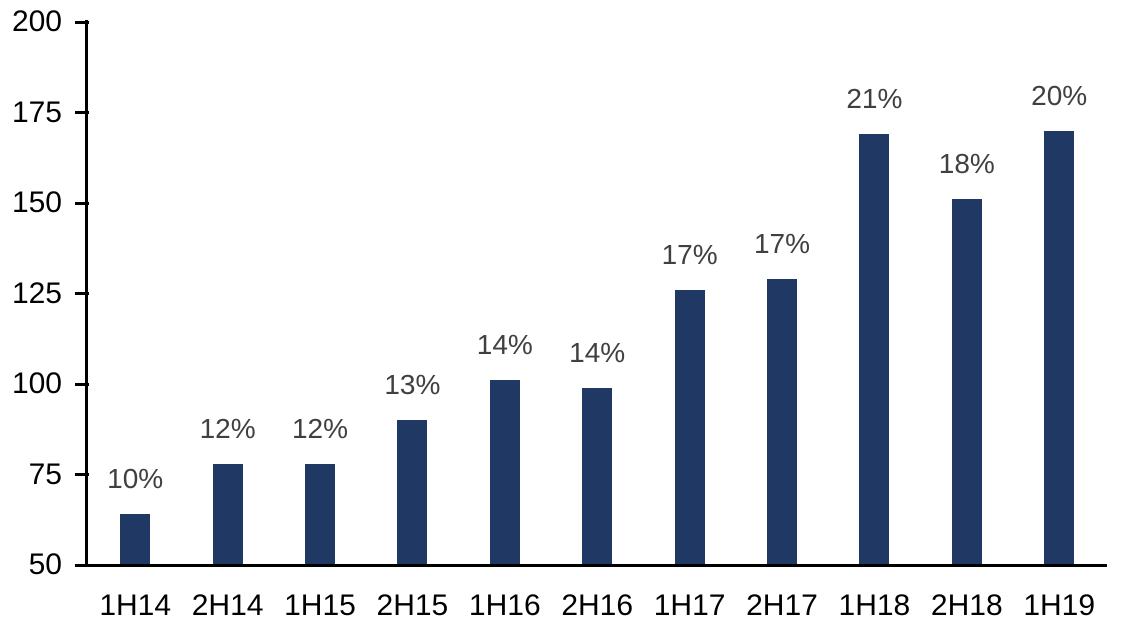 This screenshot has height=641, width=1129. Describe the element at coordinates (135, 540) in the screenshot. I see `bar-1h14` at that location.